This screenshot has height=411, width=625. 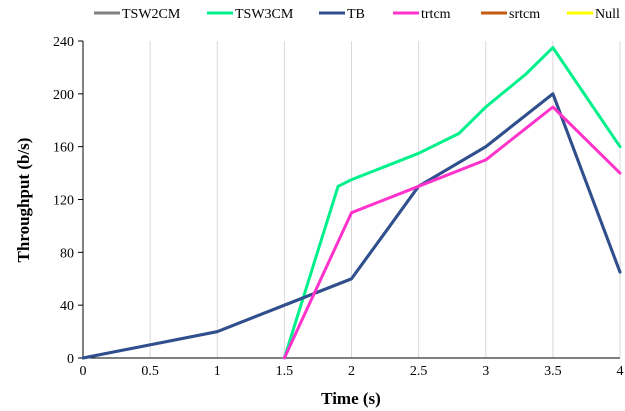 What do you see at coordinates (63, 201) in the screenshot?
I see `y-tick-label: 120` at bounding box center [63, 201].